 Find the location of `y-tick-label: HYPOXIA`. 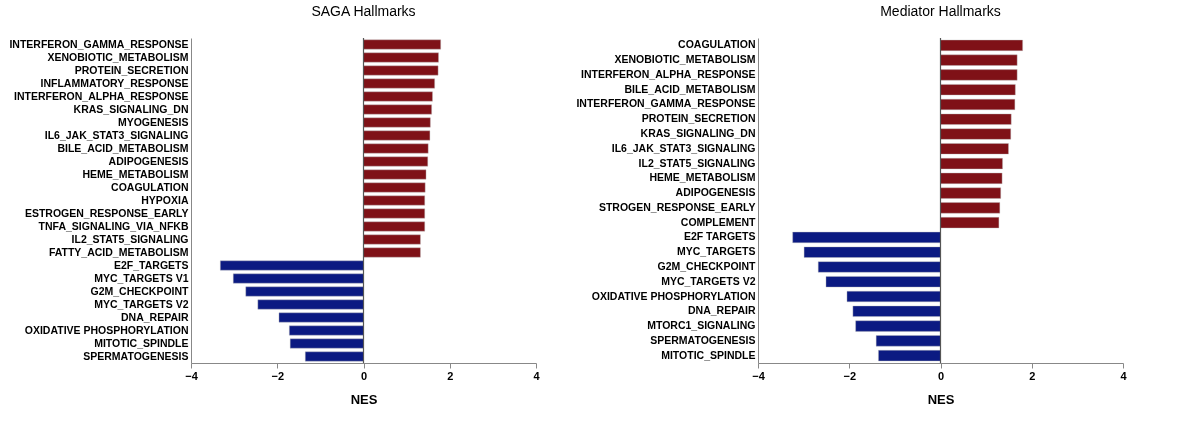

y-tick-label: HYPOXIA is located at coordinates (165, 199).